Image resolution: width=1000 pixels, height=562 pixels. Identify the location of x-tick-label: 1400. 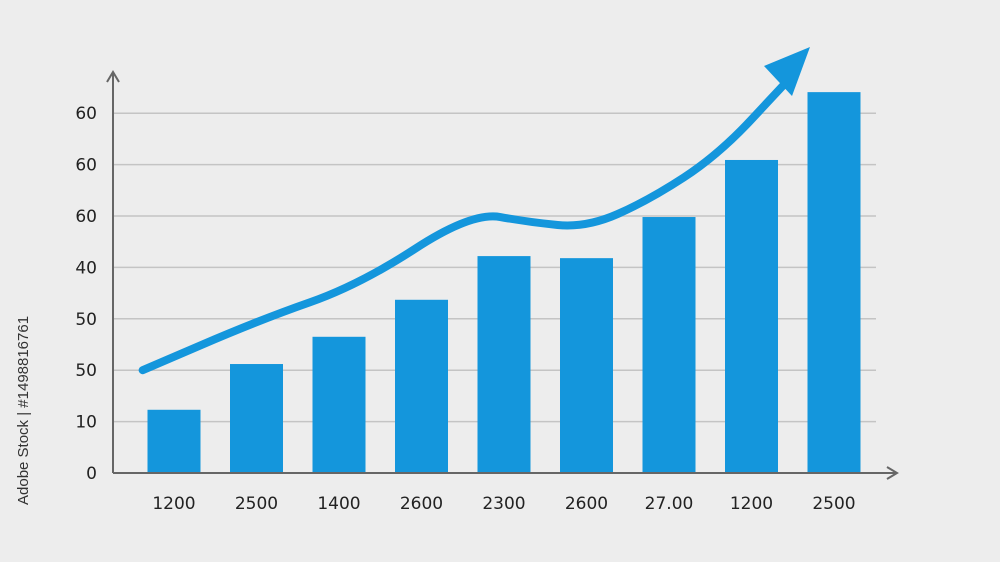
(338, 504).